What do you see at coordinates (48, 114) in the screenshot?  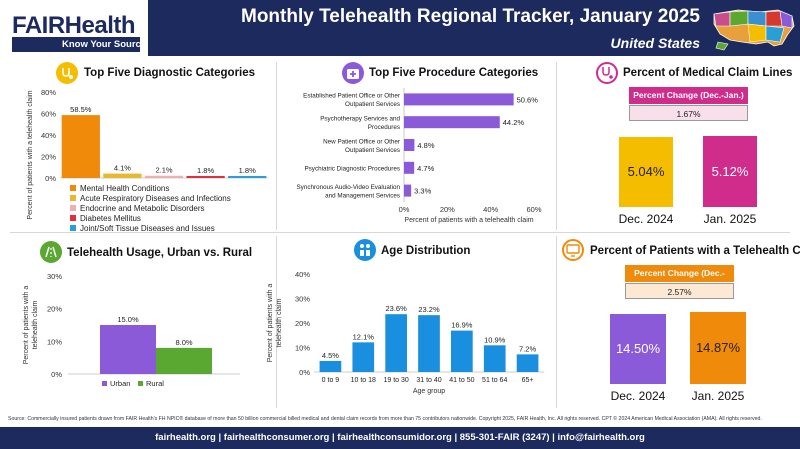 I see `y-tick-label: 60%` at bounding box center [48, 114].